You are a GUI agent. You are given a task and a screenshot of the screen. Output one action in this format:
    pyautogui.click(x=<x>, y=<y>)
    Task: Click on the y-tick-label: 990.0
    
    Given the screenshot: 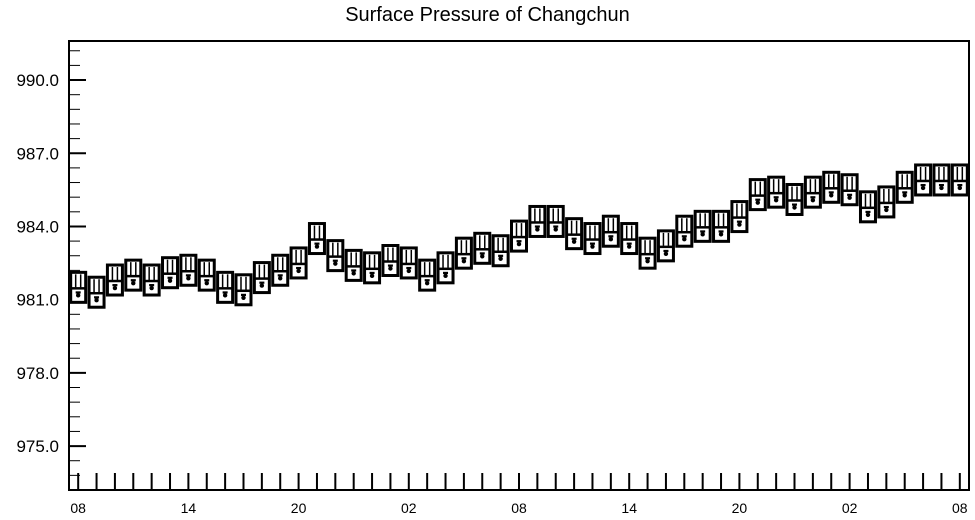 What is the action you would take?
    pyautogui.click(x=37, y=80)
    